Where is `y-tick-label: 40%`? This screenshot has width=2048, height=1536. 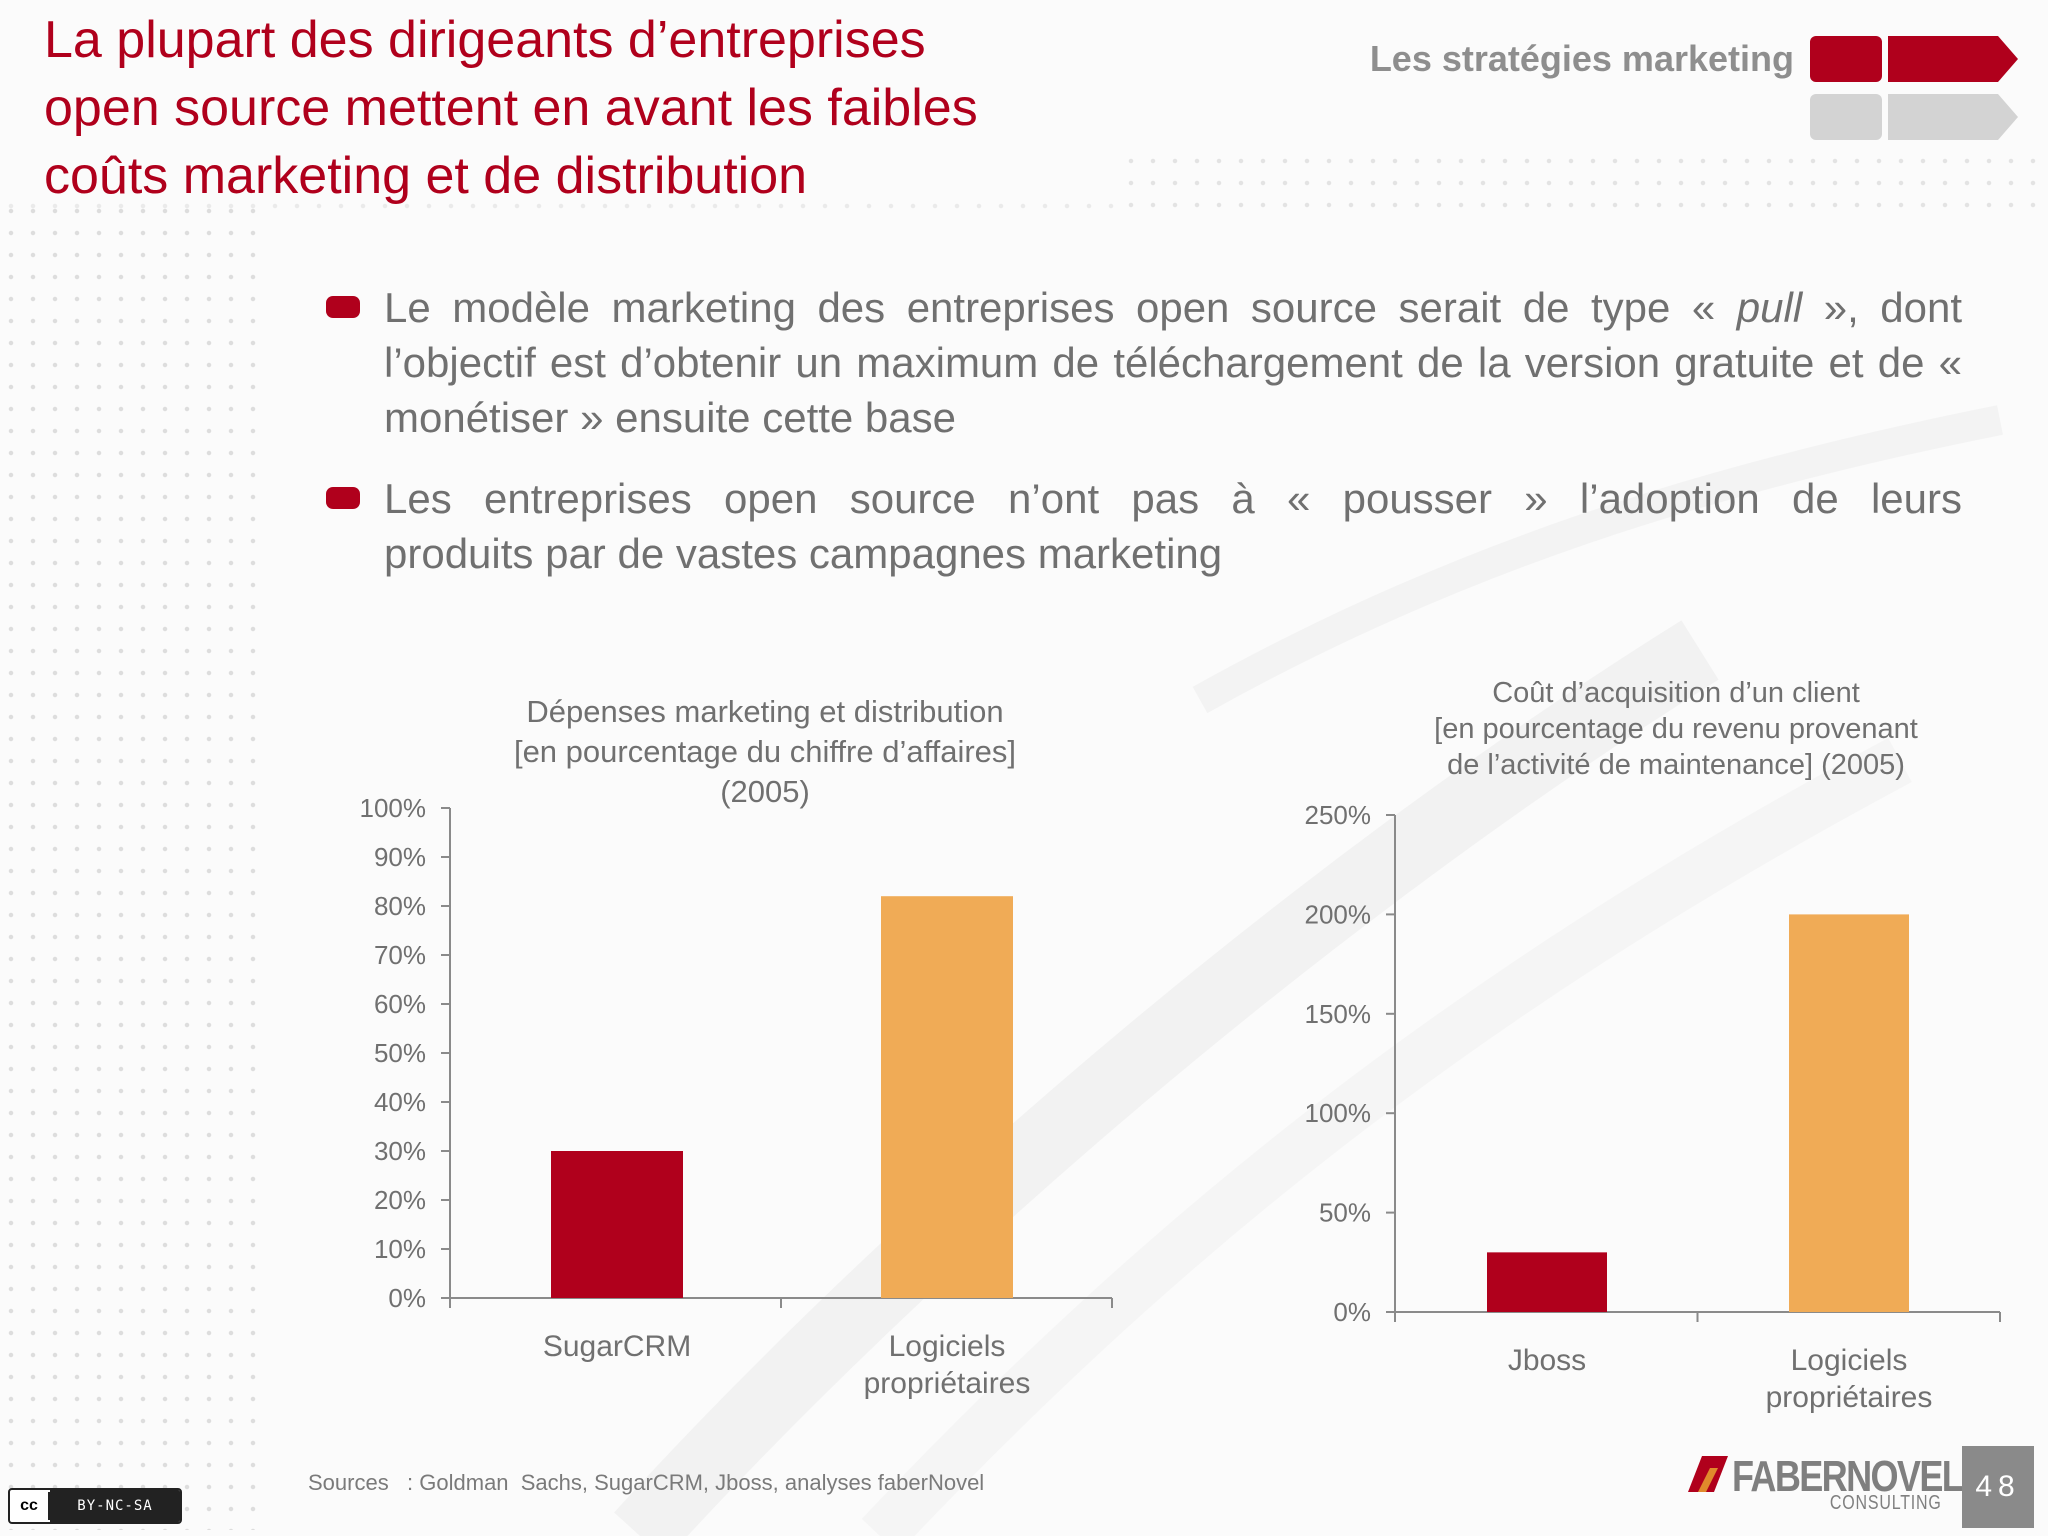
y-tick-label: 40% is located at coordinates (400, 1102).